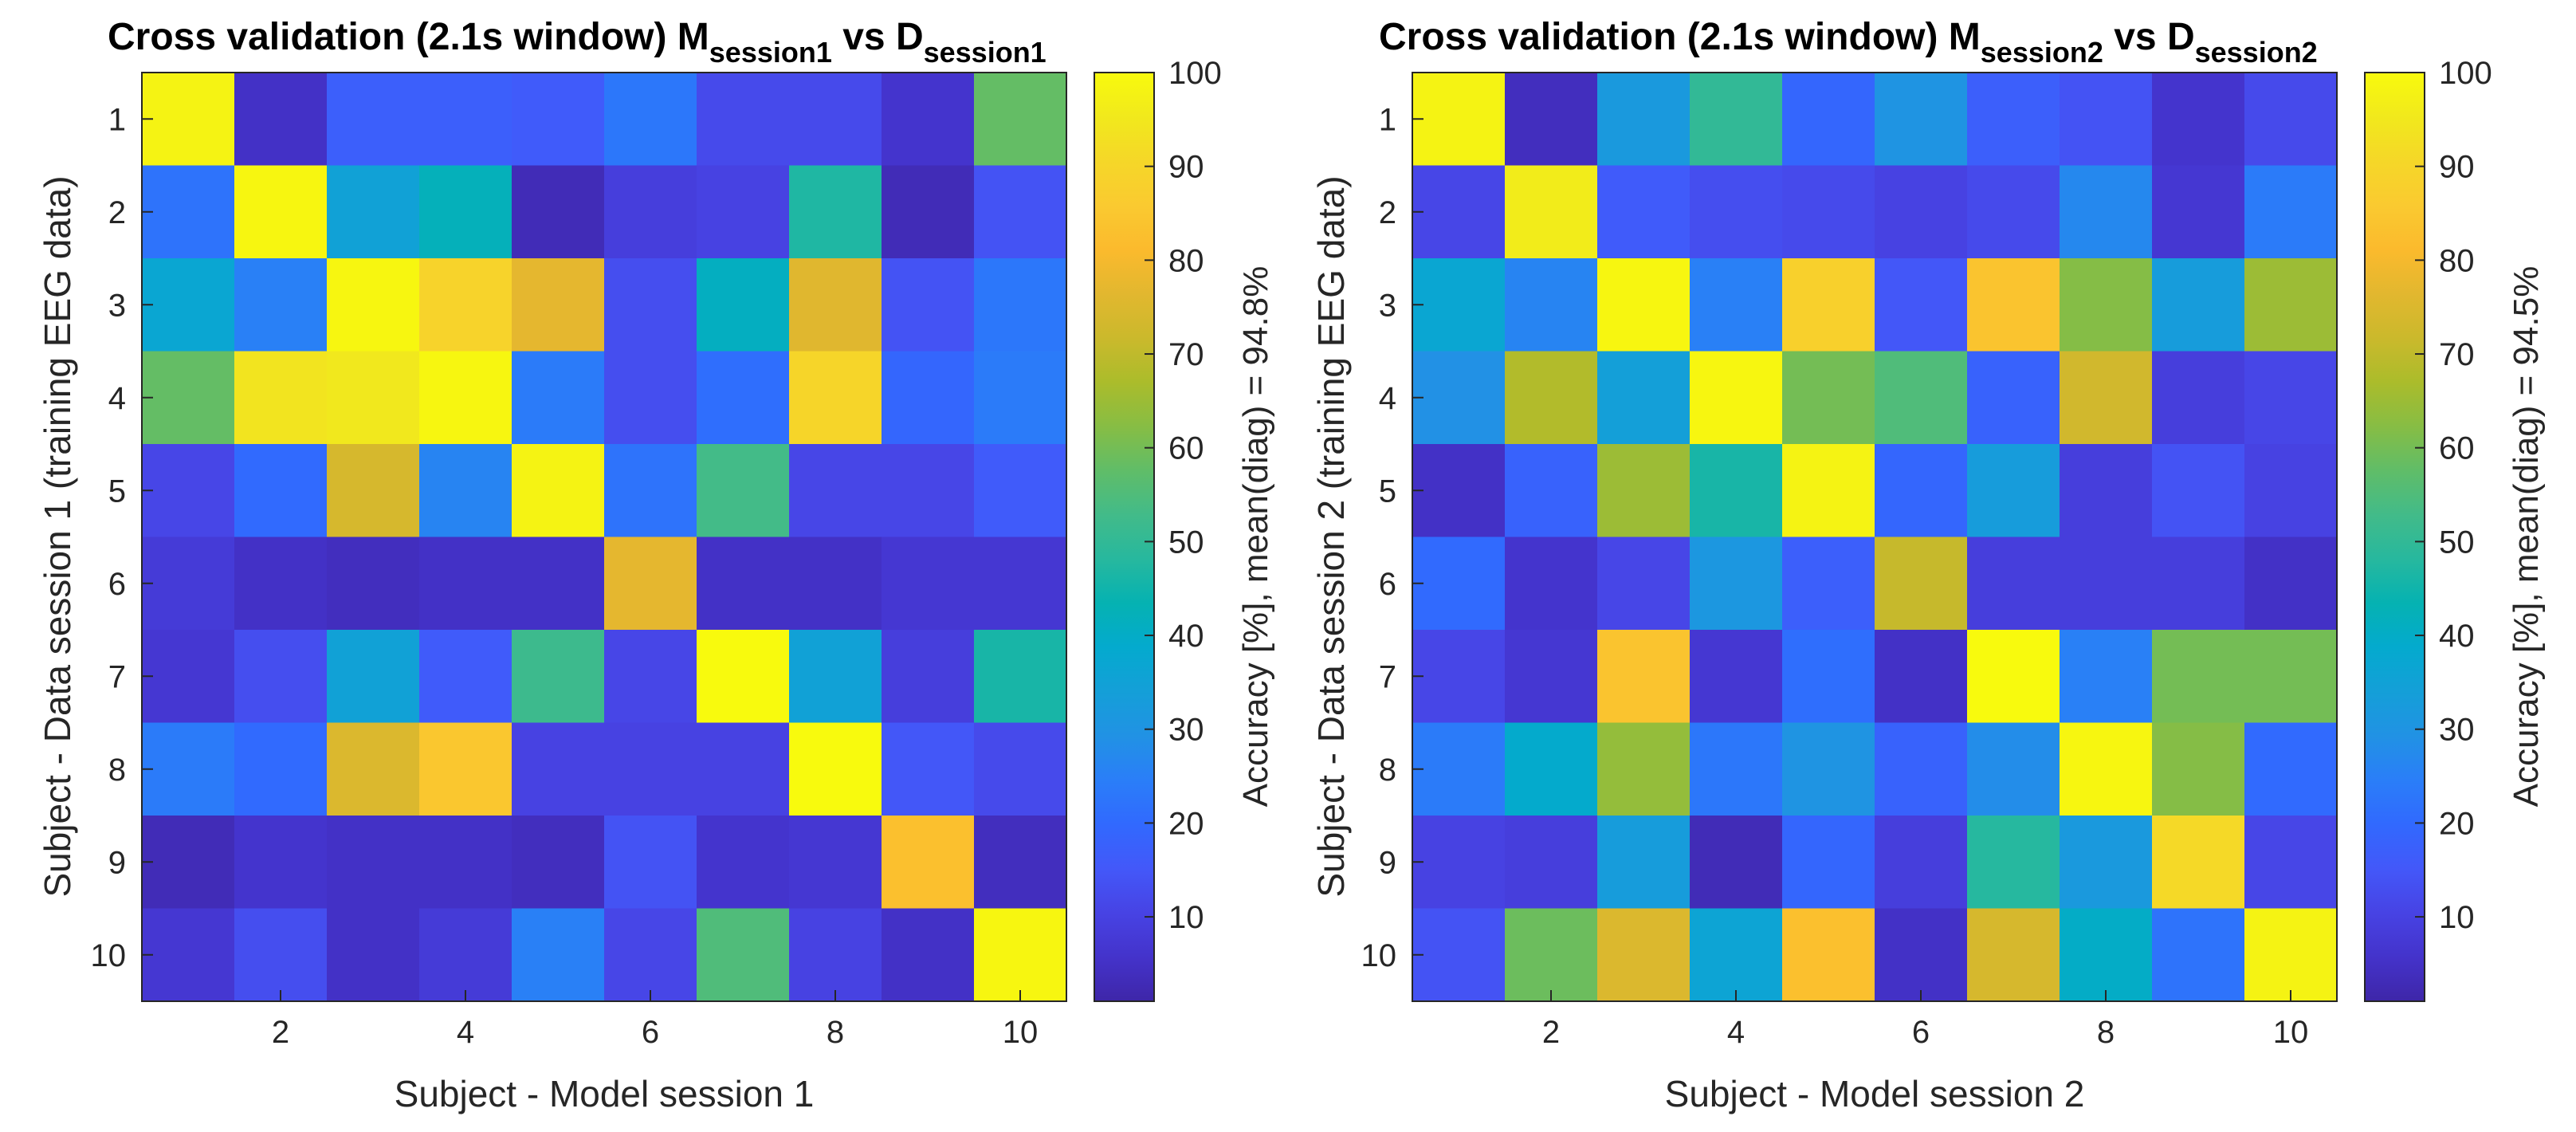 Image resolution: width=2576 pixels, height=1132 pixels. I want to click on panel-1-colorbar-tick-label: 30, so click(1186, 730).